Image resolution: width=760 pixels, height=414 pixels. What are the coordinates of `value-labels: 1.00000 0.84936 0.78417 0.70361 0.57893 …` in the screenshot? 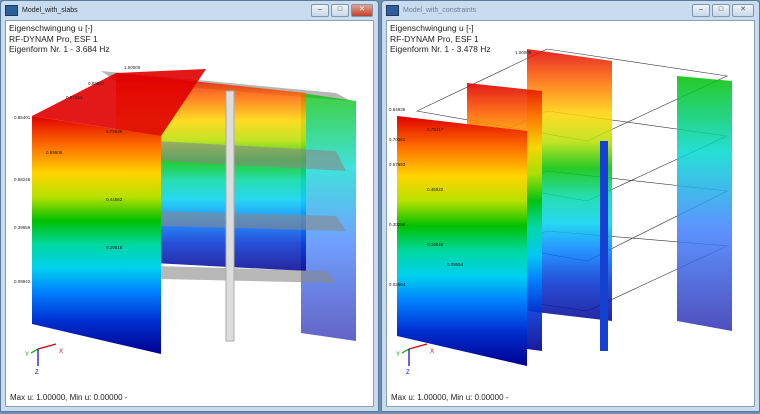 It's located at (460, 168).